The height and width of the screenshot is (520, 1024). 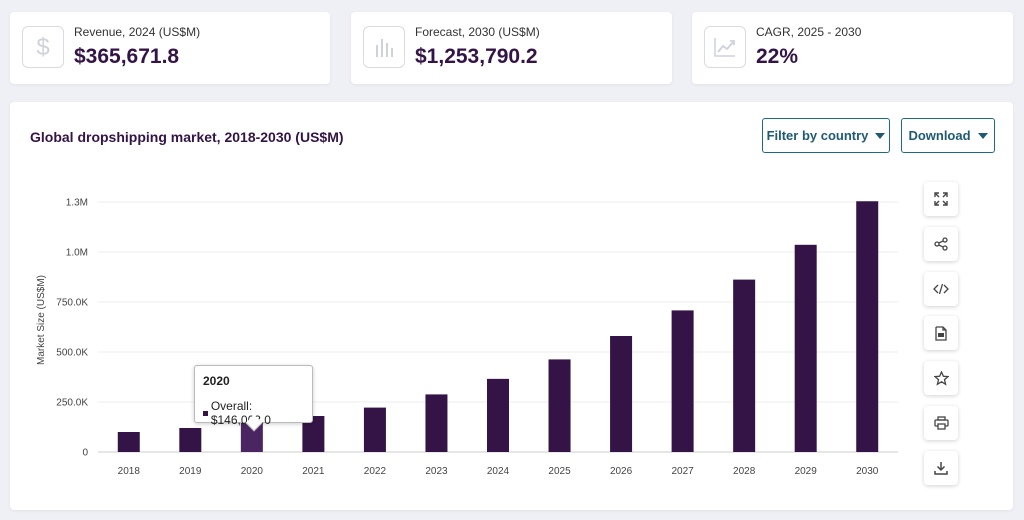 What do you see at coordinates (137, 32) in the screenshot?
I see `kpi-label: Revenue, 2024 (US$M)` at bounding box center [137, 32].